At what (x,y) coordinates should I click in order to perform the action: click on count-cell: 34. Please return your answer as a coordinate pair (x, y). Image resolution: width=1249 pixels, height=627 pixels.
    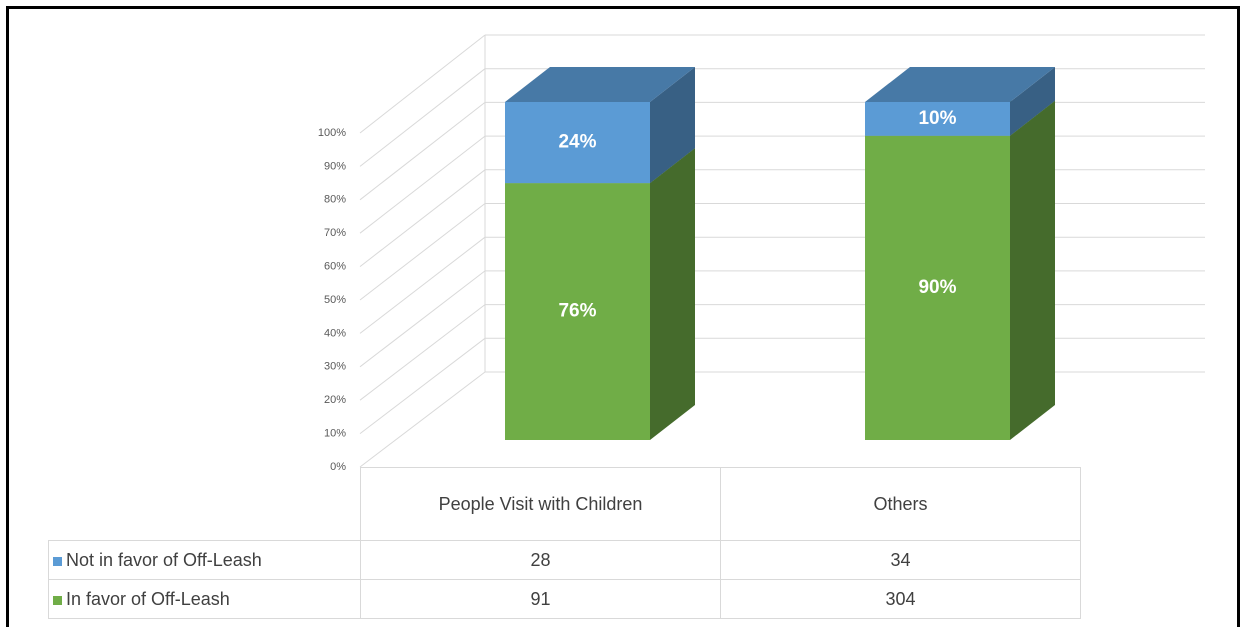
    Looking at the image, I should click on (900, 560).